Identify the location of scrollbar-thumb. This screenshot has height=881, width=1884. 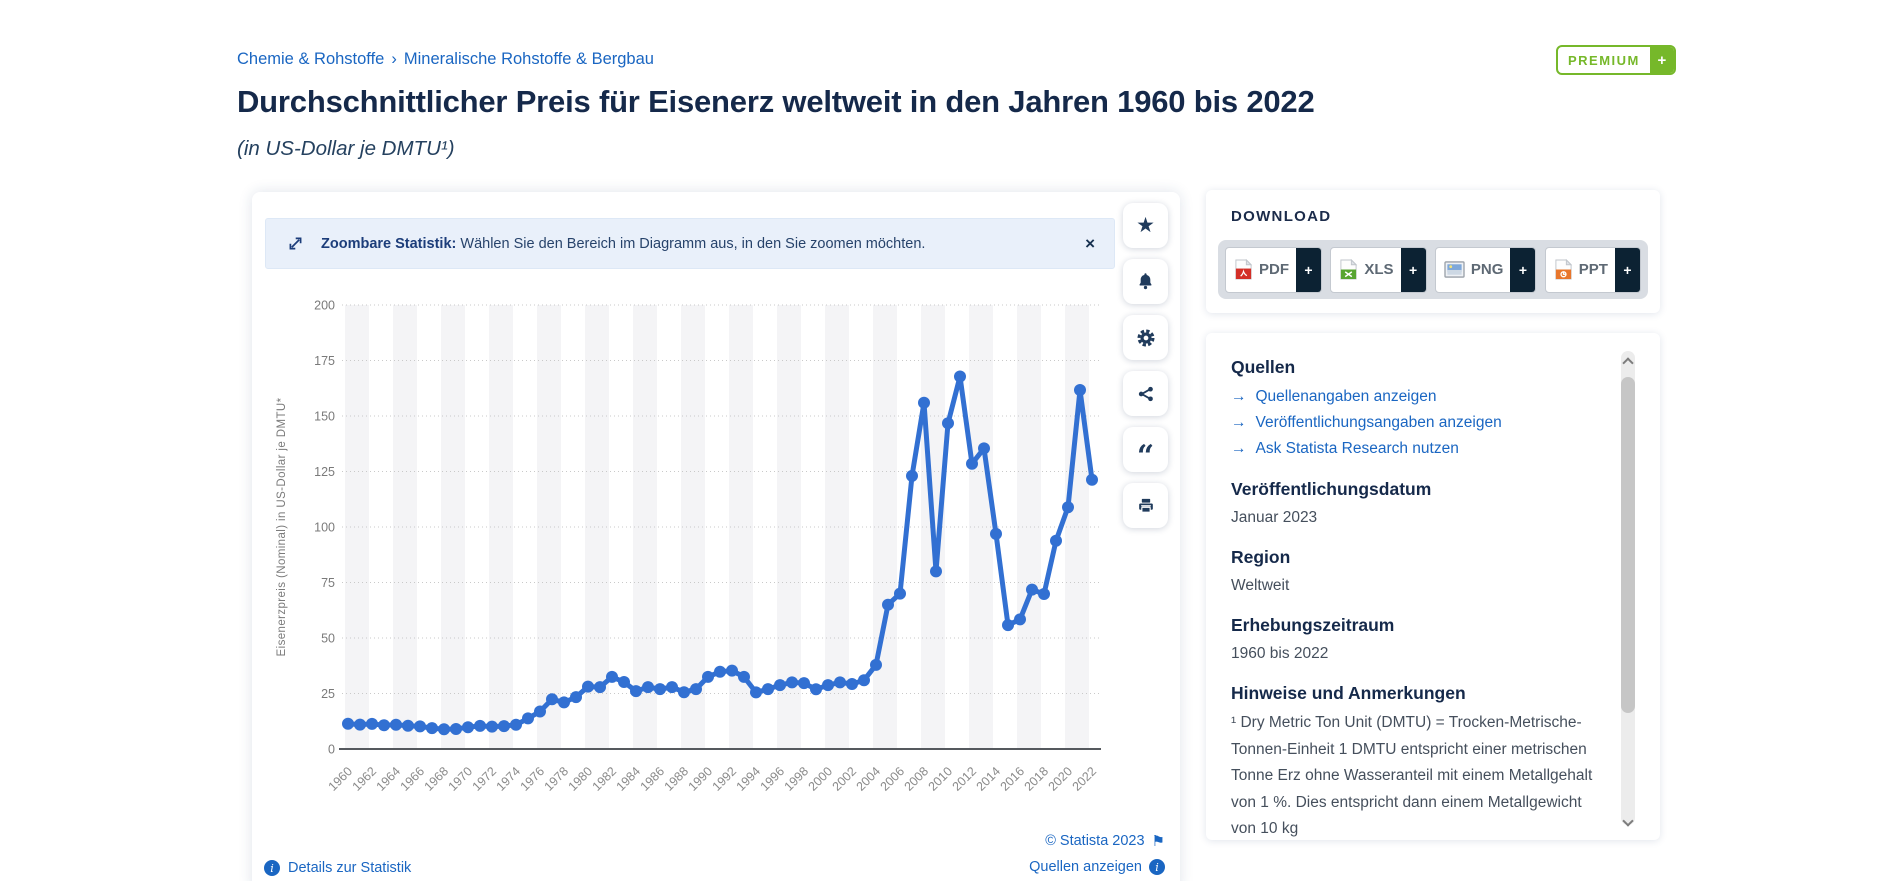
(1628, 545).